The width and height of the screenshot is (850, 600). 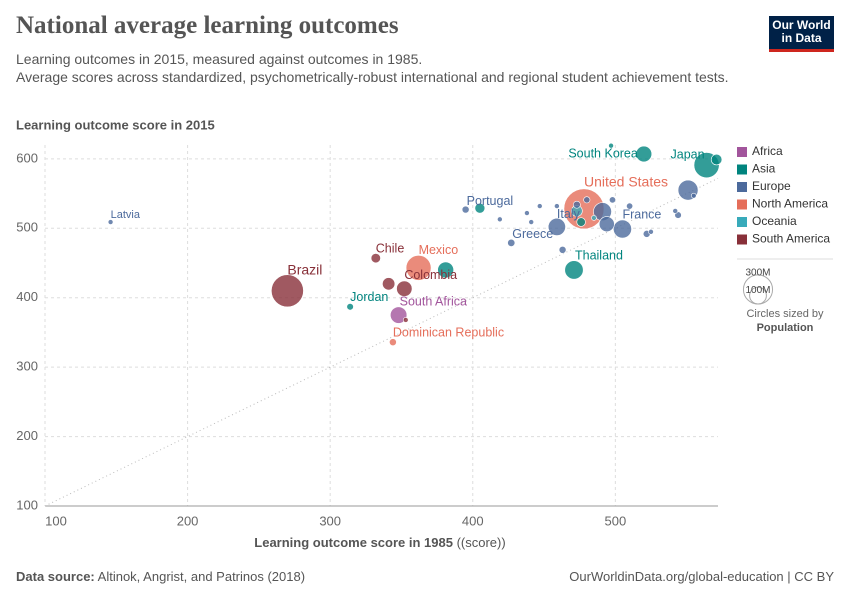 I want to click on x-tick-label: 500, so click(x=615, y=520).